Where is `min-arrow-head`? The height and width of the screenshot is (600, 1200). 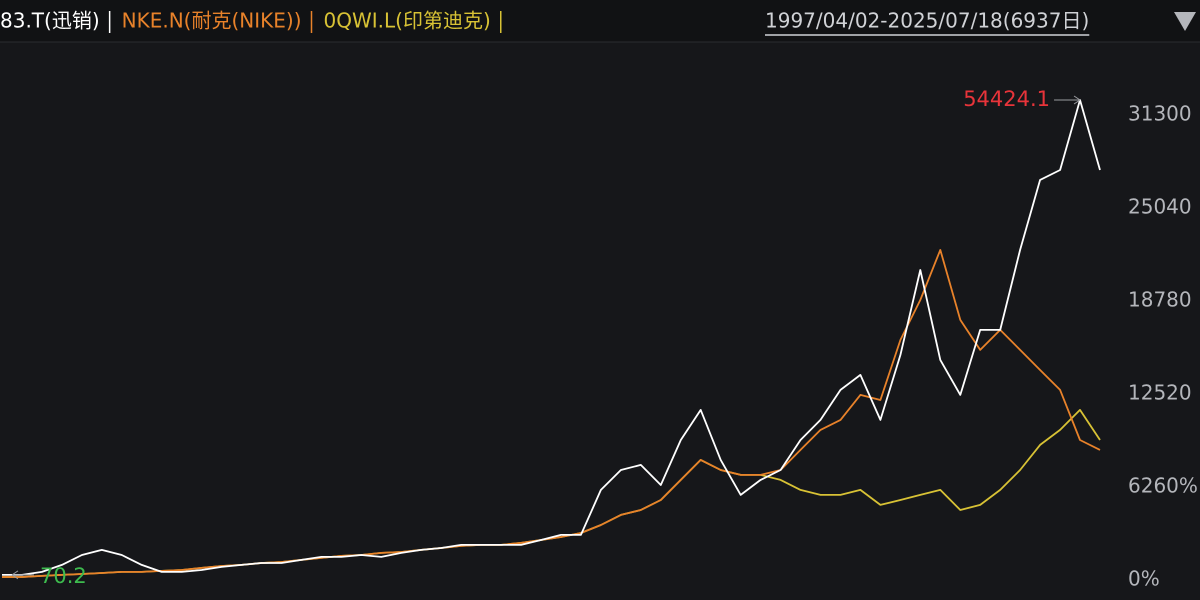
min-arrow-head is located at coordinates (15, 575).